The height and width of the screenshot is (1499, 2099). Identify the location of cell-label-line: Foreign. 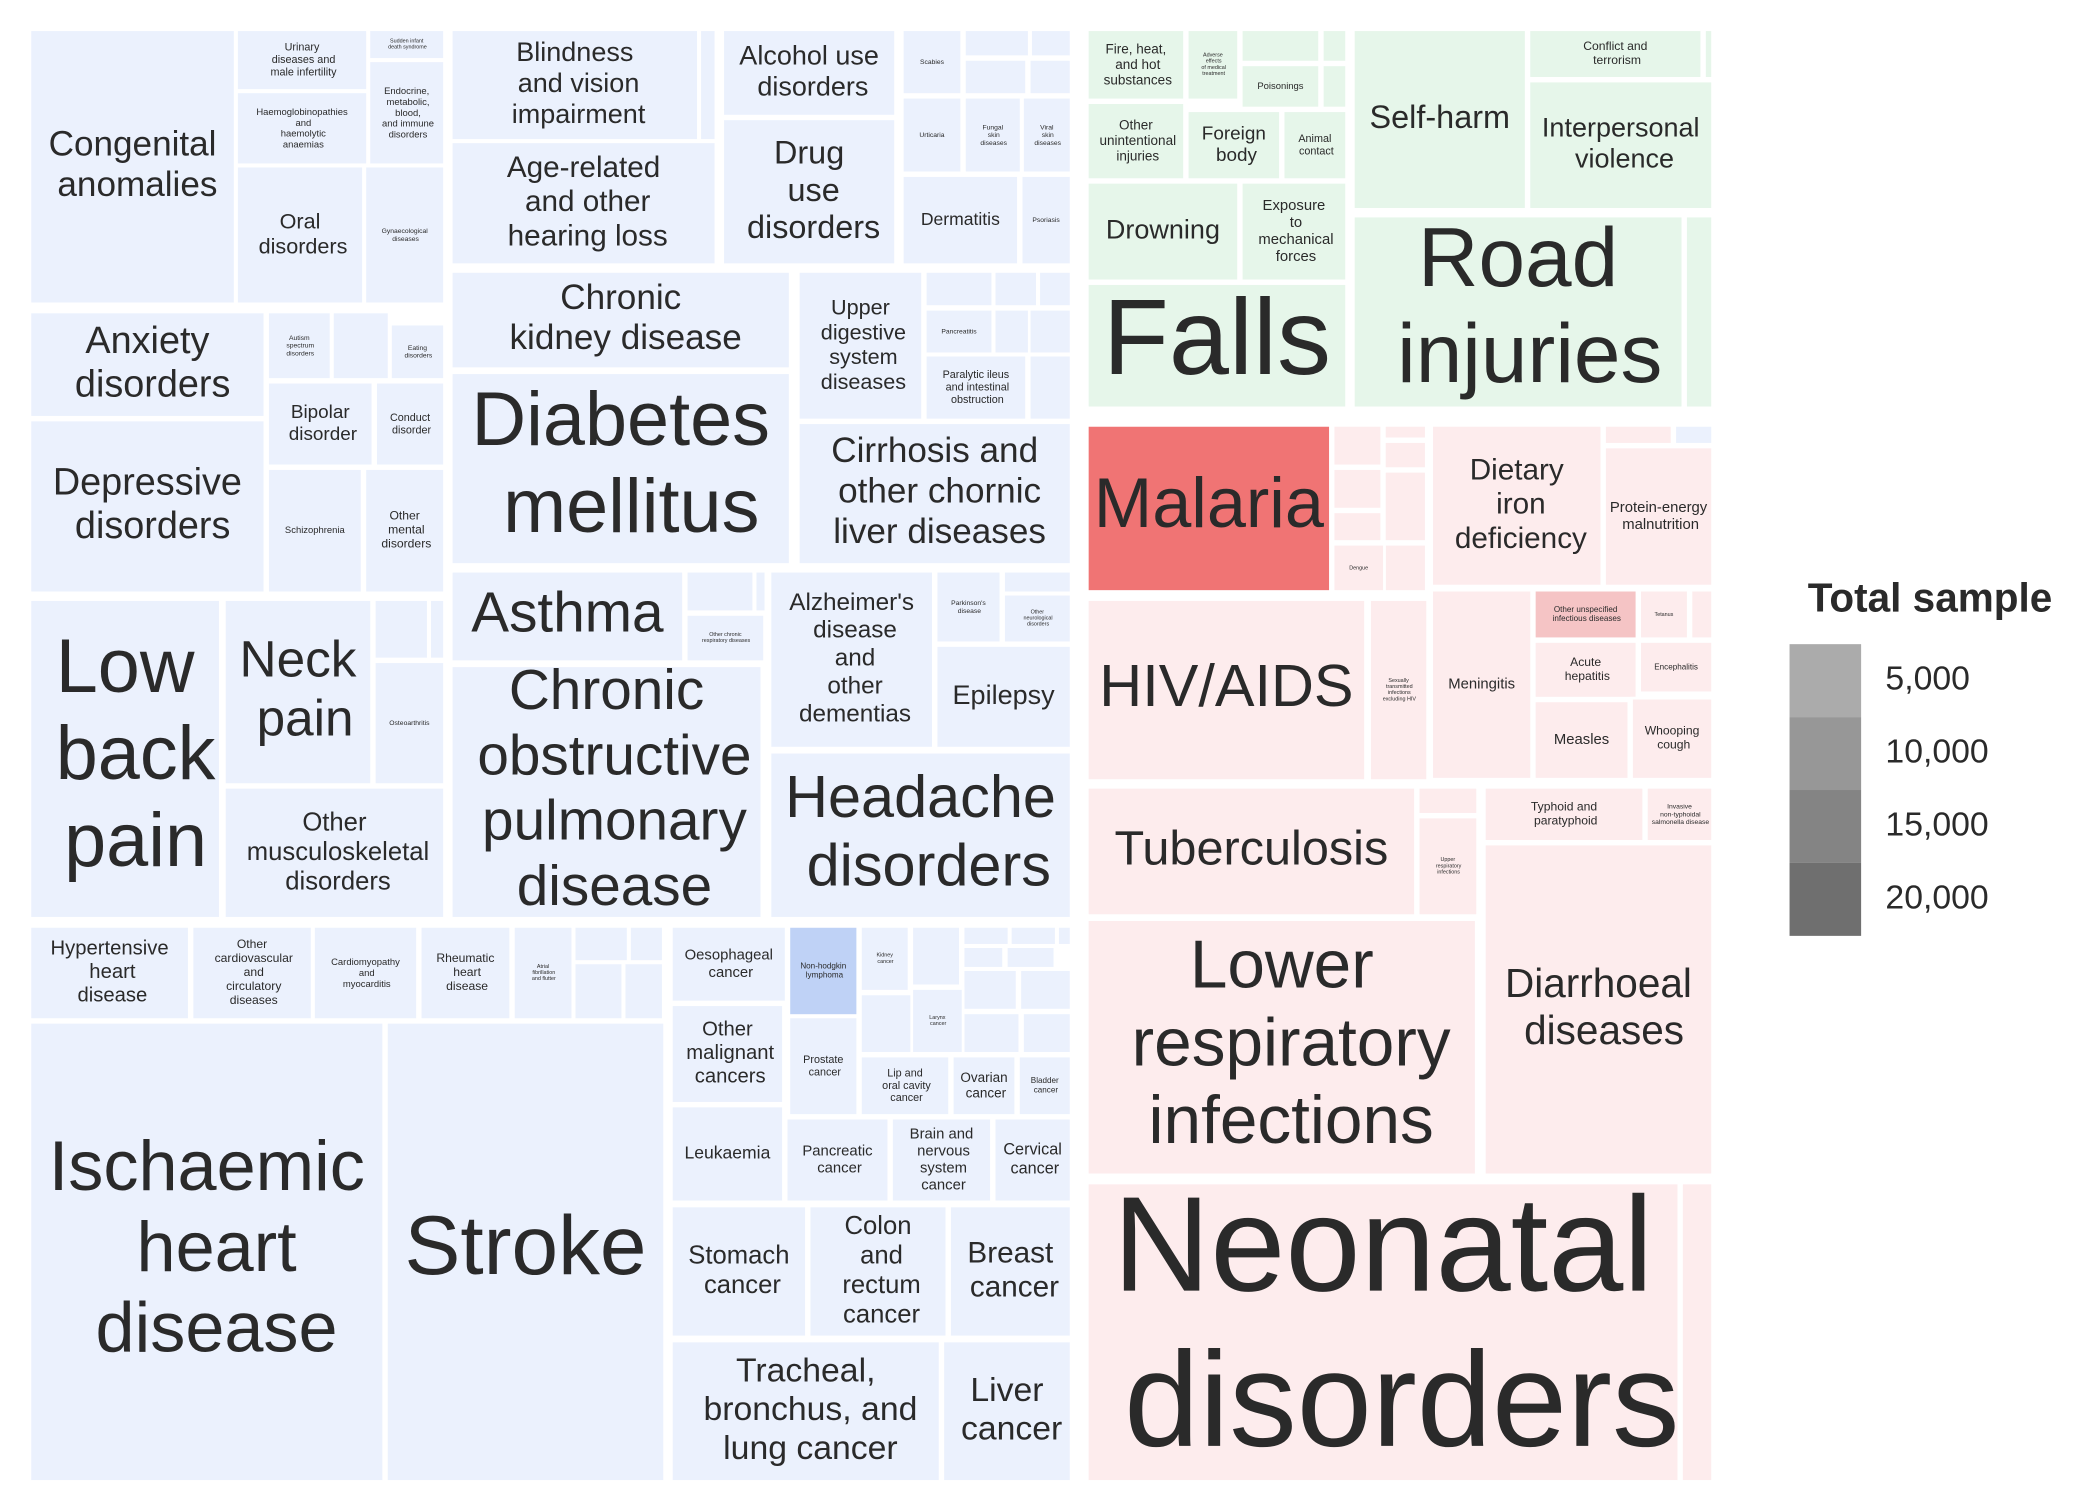
(1234, 133).